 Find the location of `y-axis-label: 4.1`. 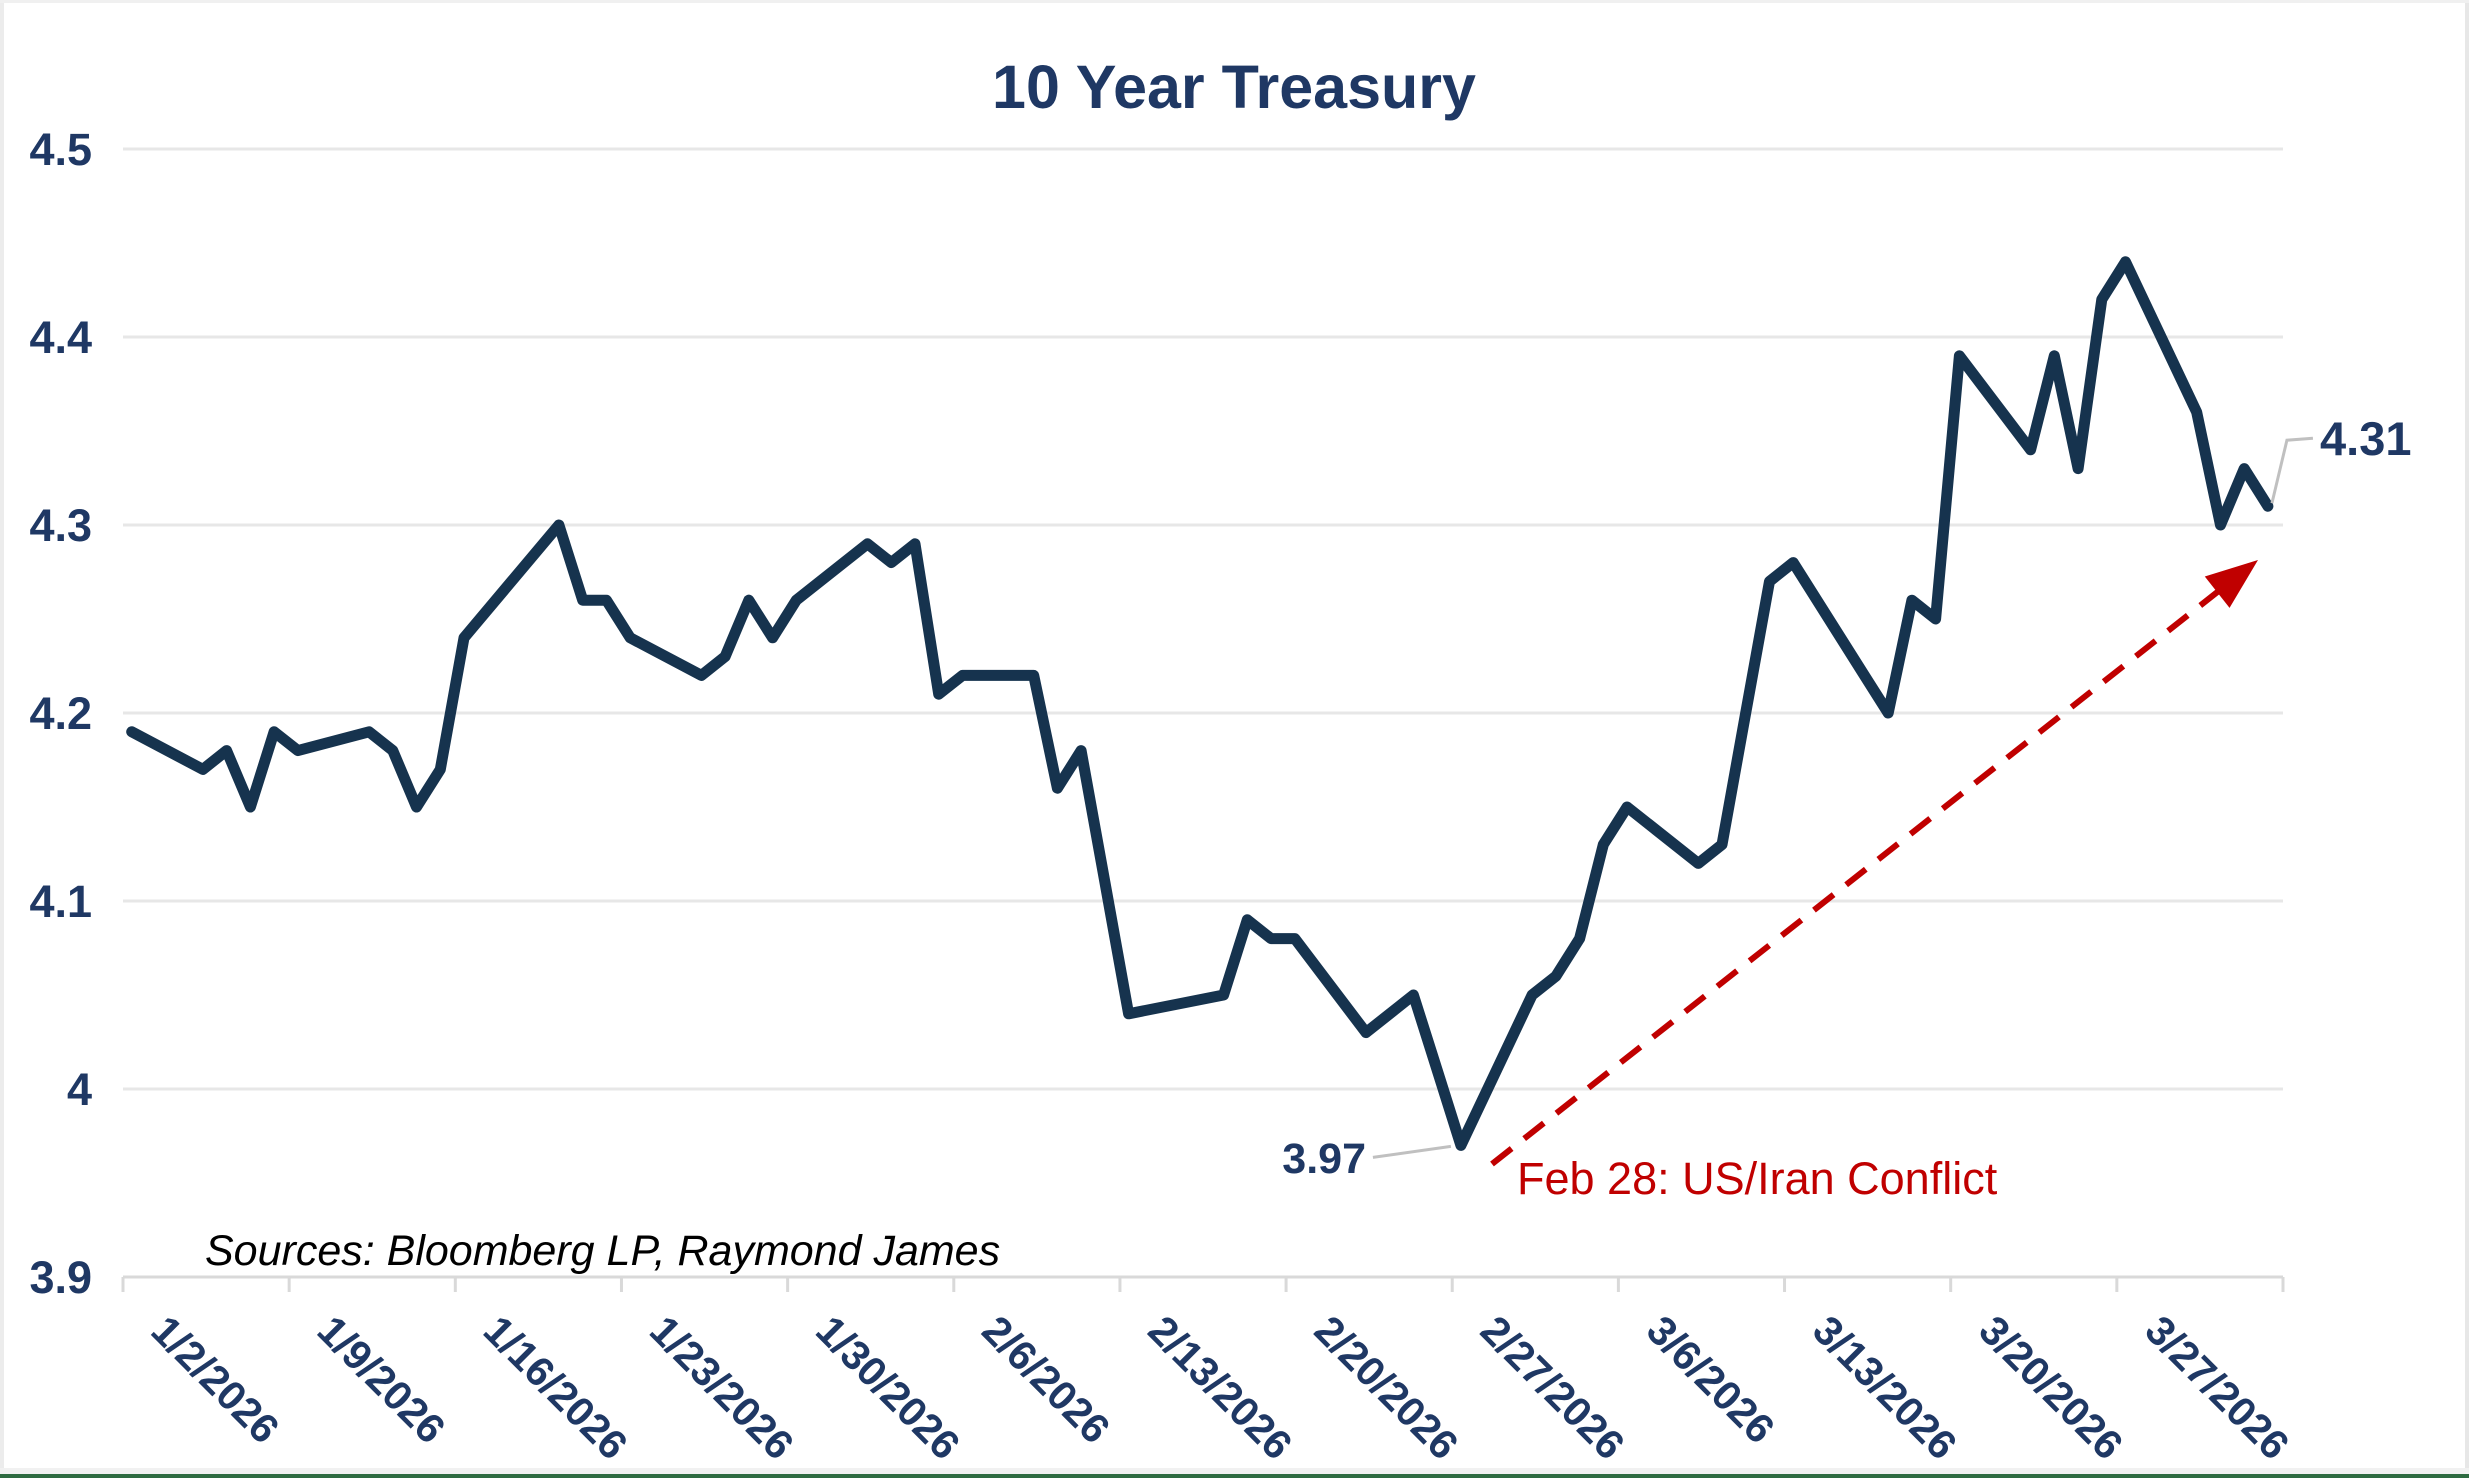

y-axis-label: 4.1 is located at coordinates (60, 901).